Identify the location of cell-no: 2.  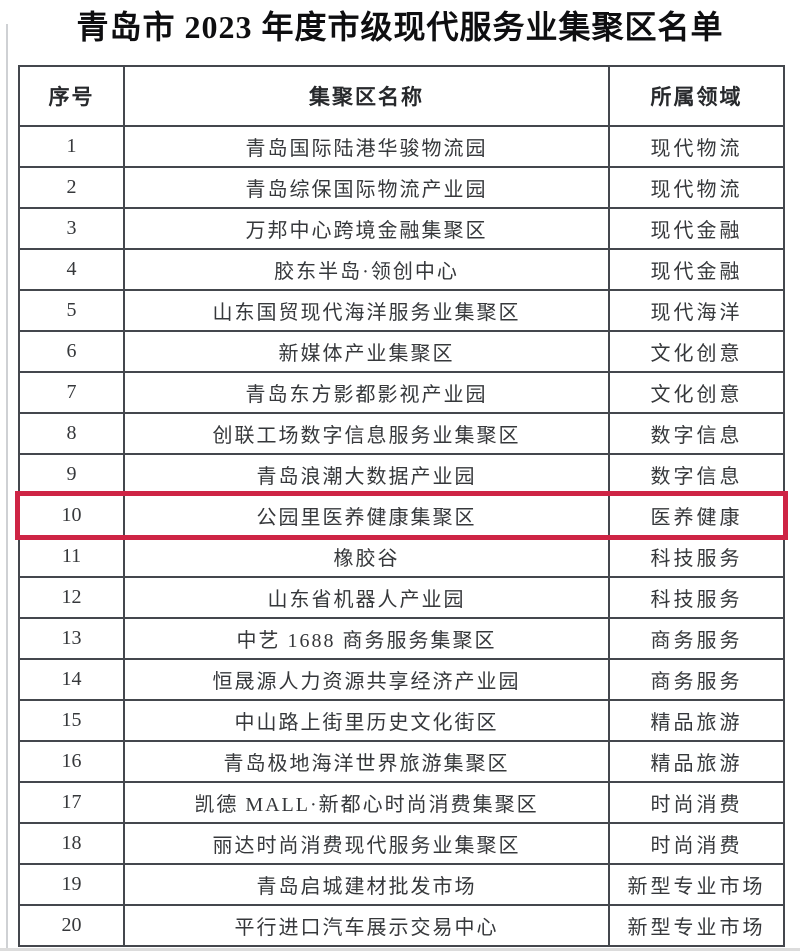
(71, 187).